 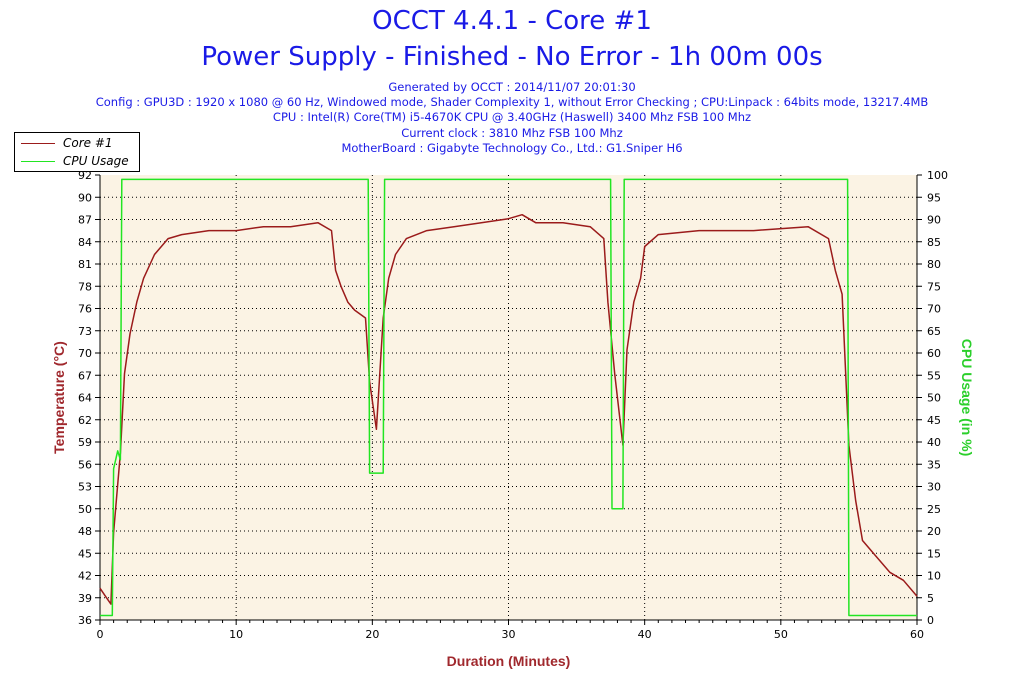 I want to click on y-right-tick-label: 60, so click(x=934, y=353).